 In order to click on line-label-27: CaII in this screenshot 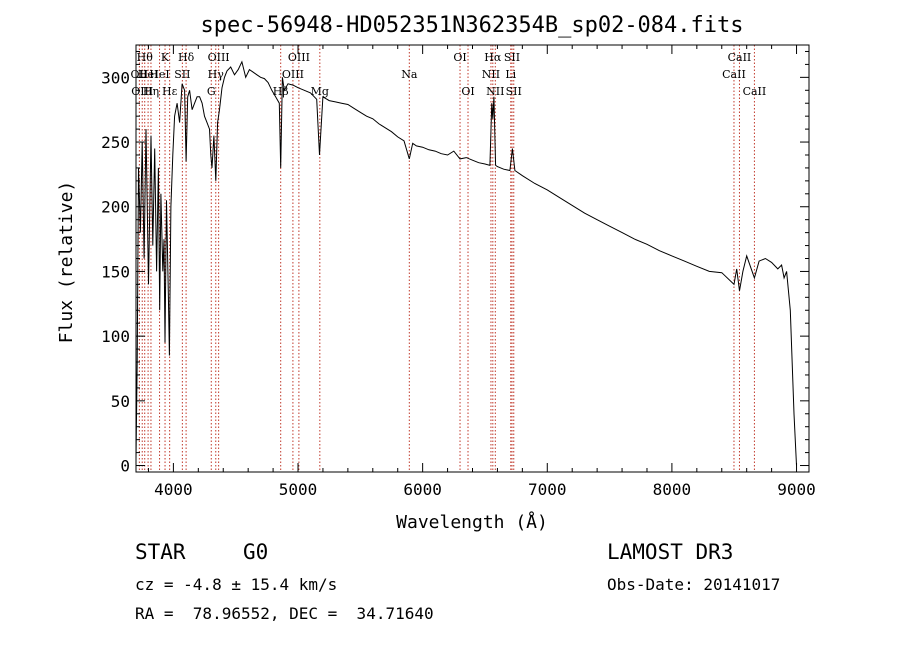, I will do `click(740, 57)`.